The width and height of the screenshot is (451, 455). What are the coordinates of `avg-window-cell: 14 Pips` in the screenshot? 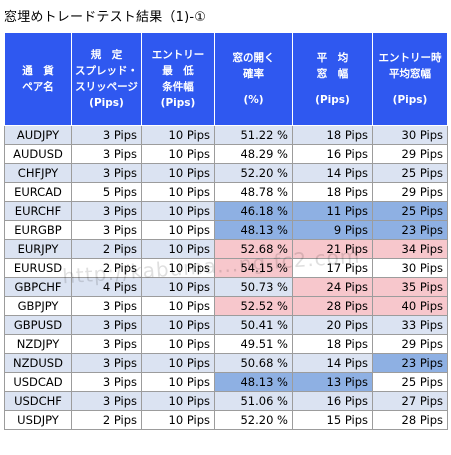 It's located at (332, 363).